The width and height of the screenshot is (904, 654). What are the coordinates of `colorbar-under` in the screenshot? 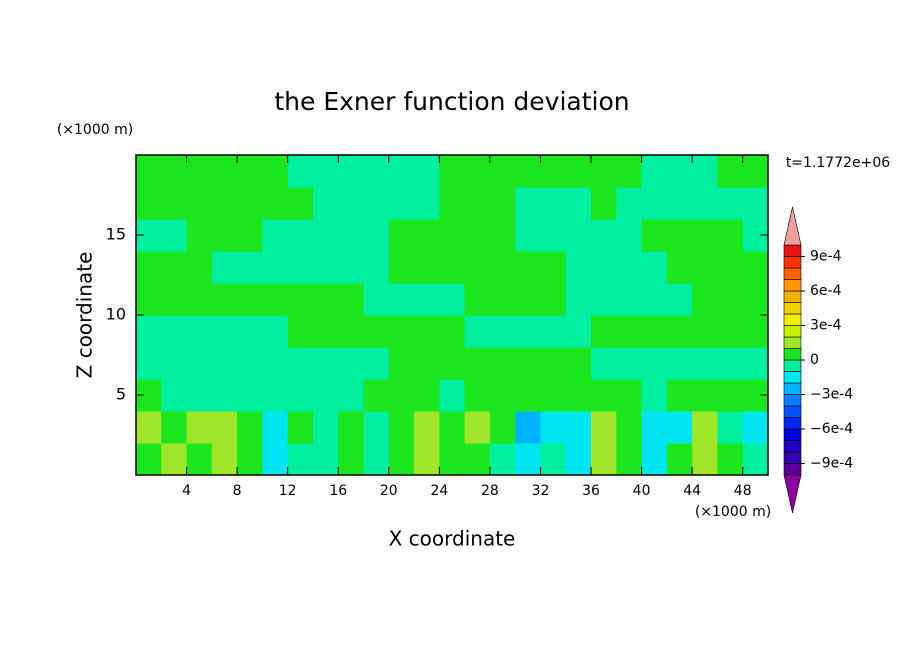 It's located at (792, 494).